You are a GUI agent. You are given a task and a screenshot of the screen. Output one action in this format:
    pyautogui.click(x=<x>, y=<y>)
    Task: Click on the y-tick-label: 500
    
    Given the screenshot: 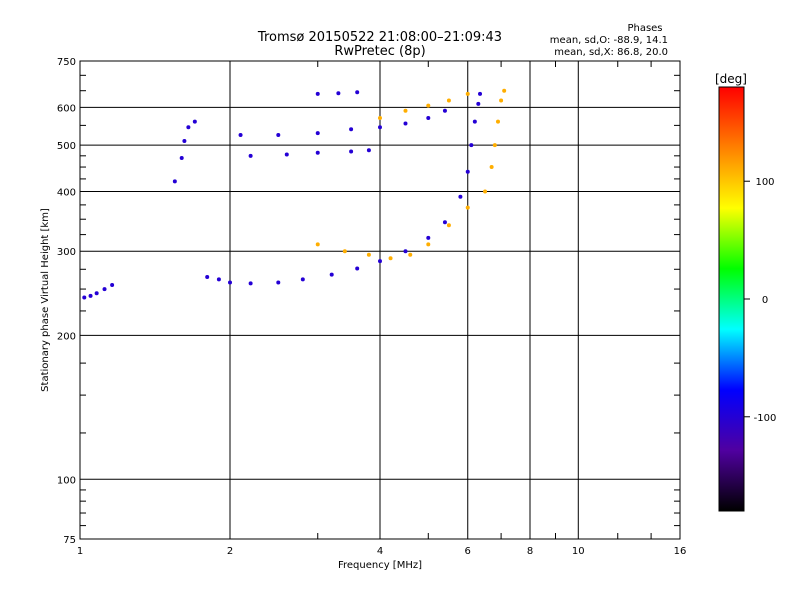 What is the action you would take?
    pyautogui.click(x=66, y=146)
    